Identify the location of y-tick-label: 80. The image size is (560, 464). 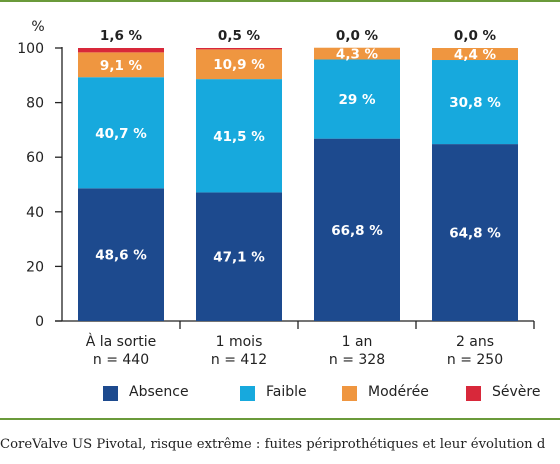
(35, 104).